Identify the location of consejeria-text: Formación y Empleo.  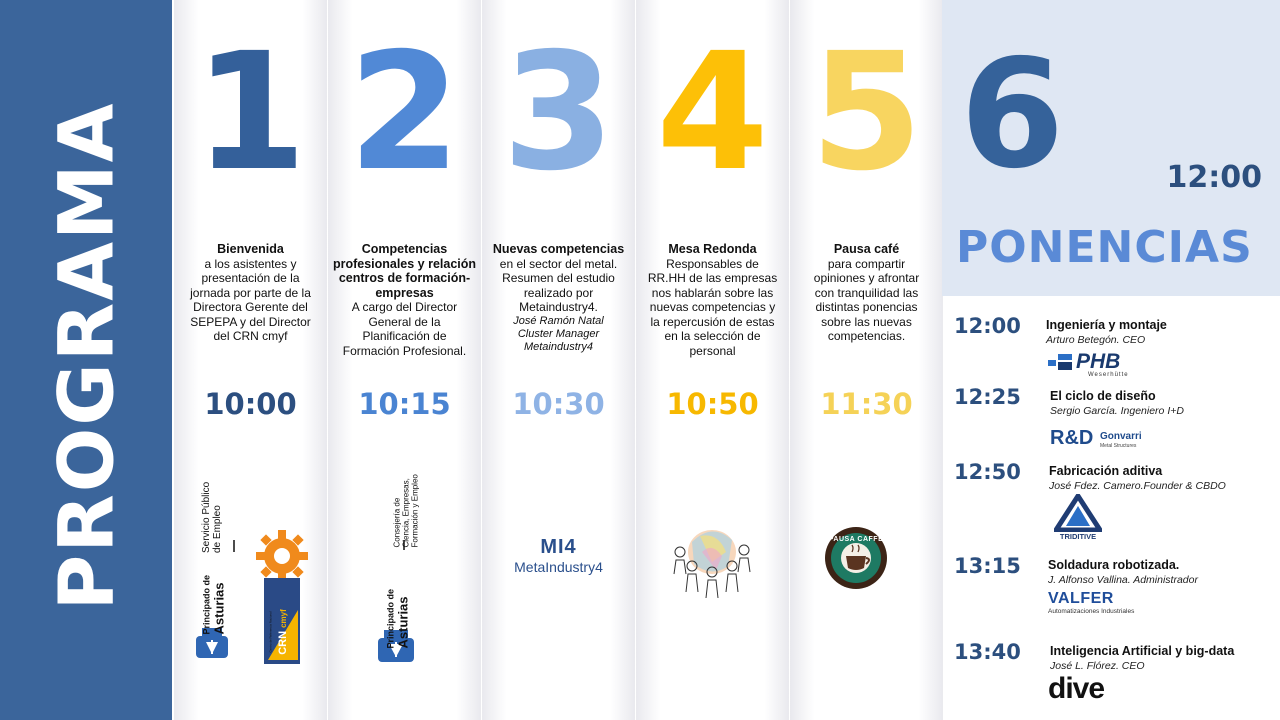
(415, 511).